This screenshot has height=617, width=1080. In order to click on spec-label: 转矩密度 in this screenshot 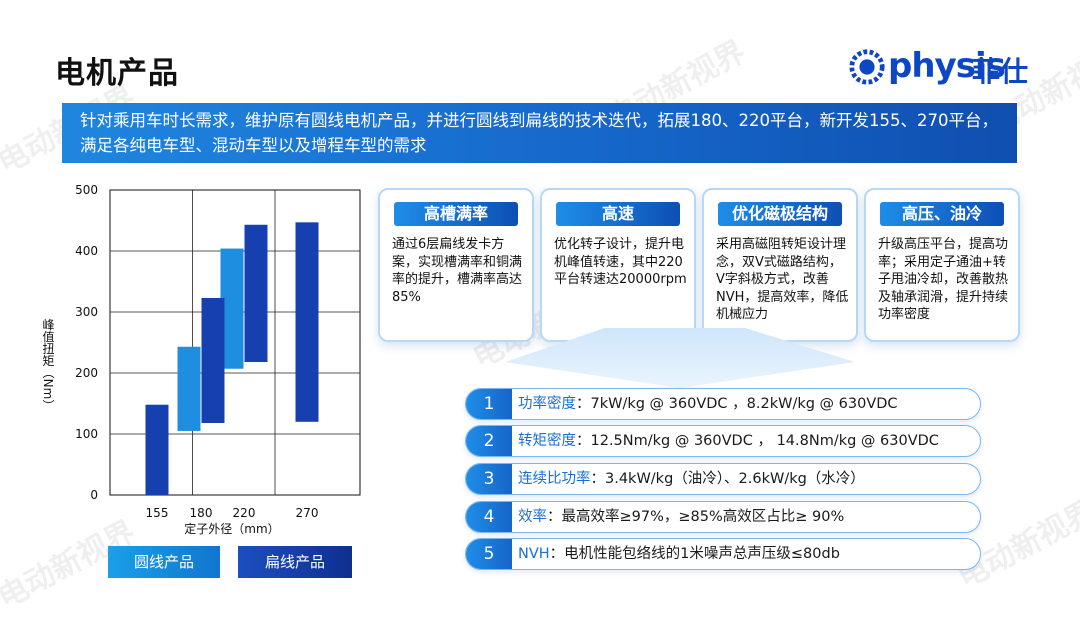, I will do `click(547, 441)`.